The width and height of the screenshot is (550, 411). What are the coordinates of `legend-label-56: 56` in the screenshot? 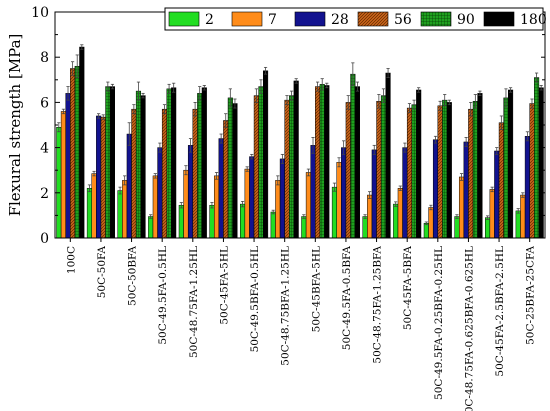 It's located at (403, 20).